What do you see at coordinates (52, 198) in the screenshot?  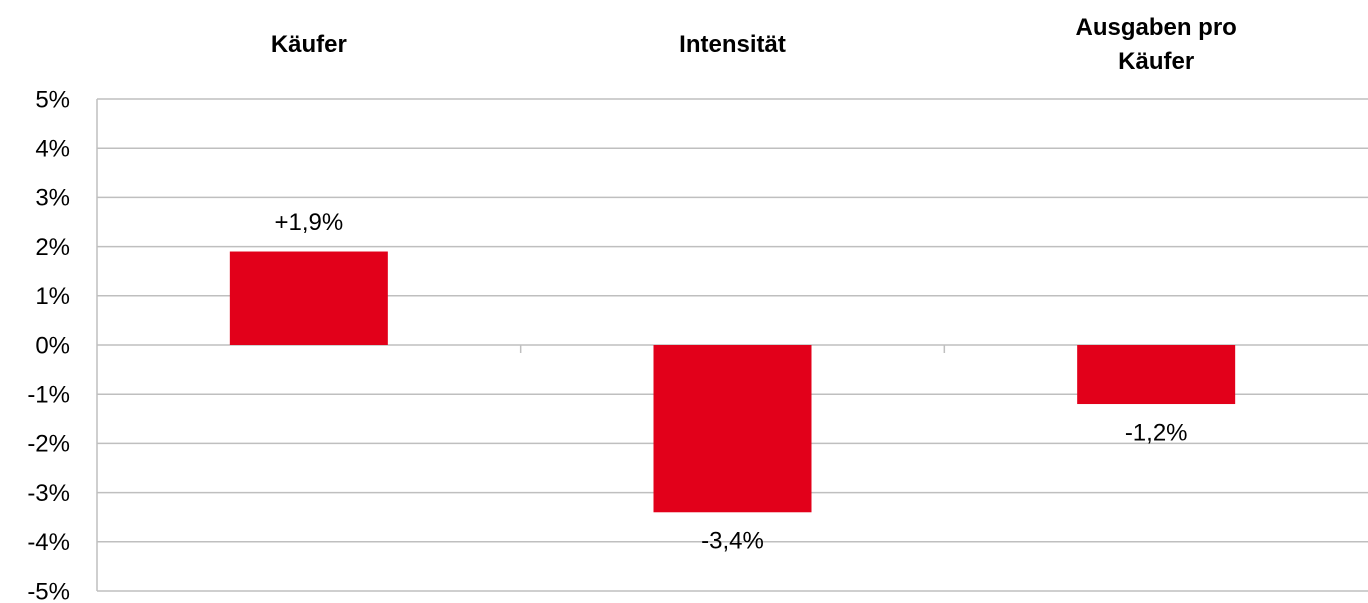 I see `y-tick-label: 3%` at bounding box center [52, 198].